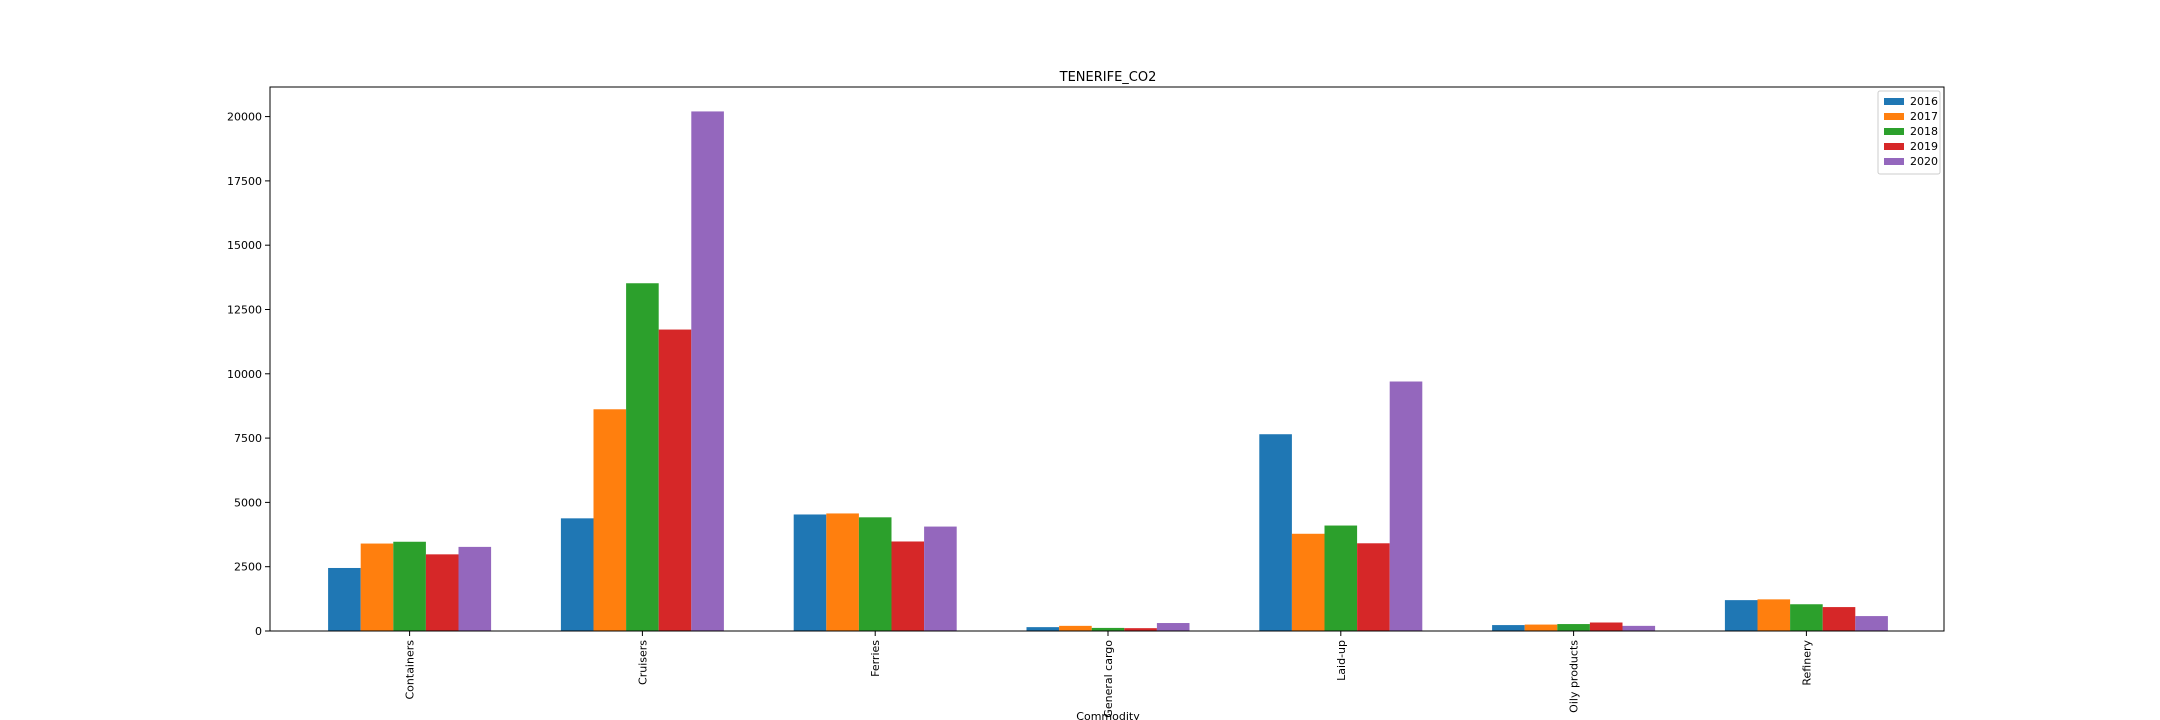  Describe the element at coordinates (610, 520) in the screenshot. I see `bar-2017-cruisers` at that location.